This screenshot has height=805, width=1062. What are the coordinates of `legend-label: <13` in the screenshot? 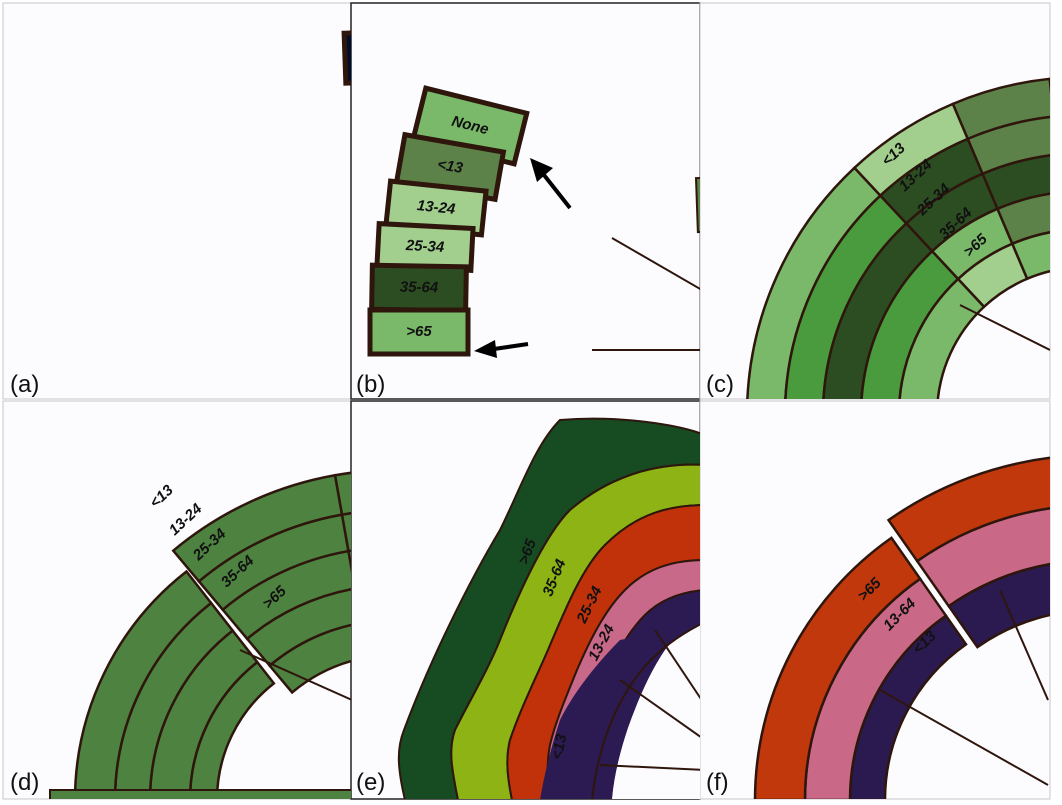 It's located at (450, 166).